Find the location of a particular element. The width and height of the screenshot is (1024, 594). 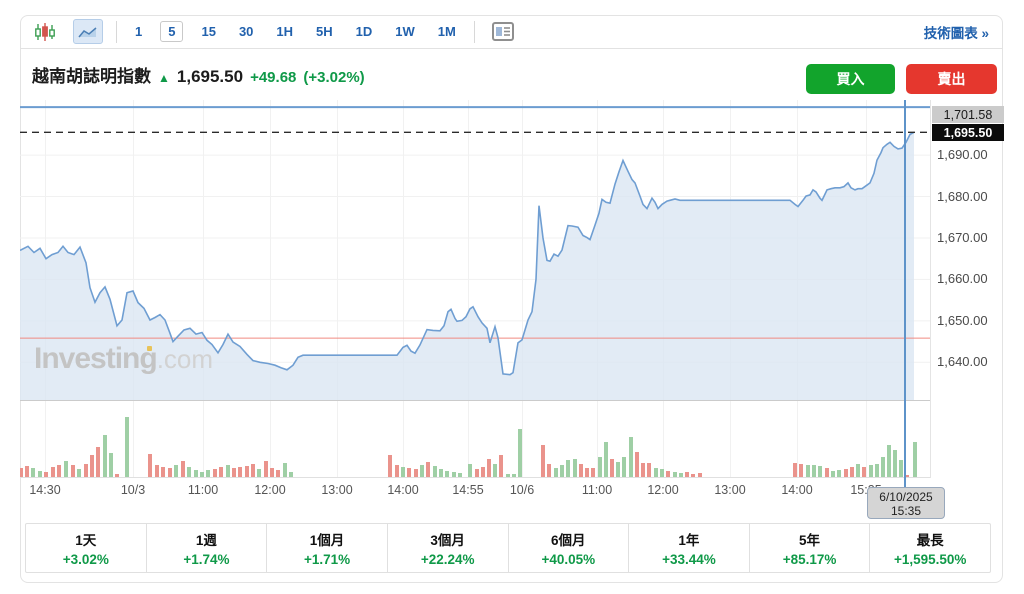

perf-6month: 6個月 +40.05% is located at coordinates (568, 548).